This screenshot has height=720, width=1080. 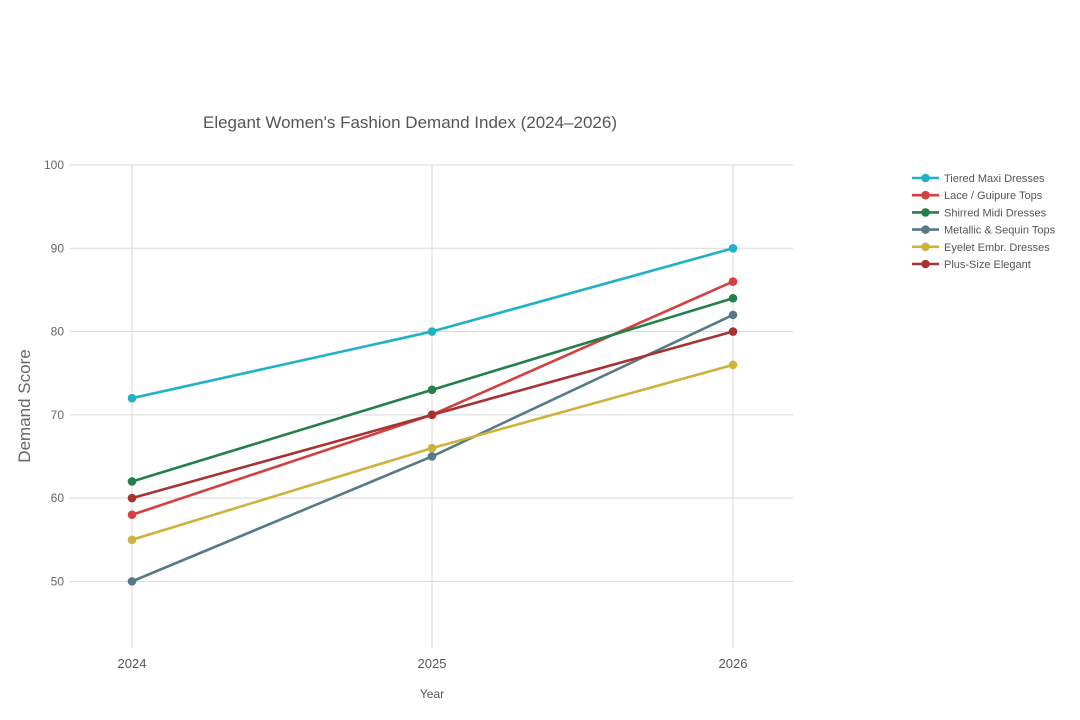 What do you see at coordinates (987, 265) in the screenshot?
I see `legend-label: Plus-Size Elegant` at bounding box center [987, 265].